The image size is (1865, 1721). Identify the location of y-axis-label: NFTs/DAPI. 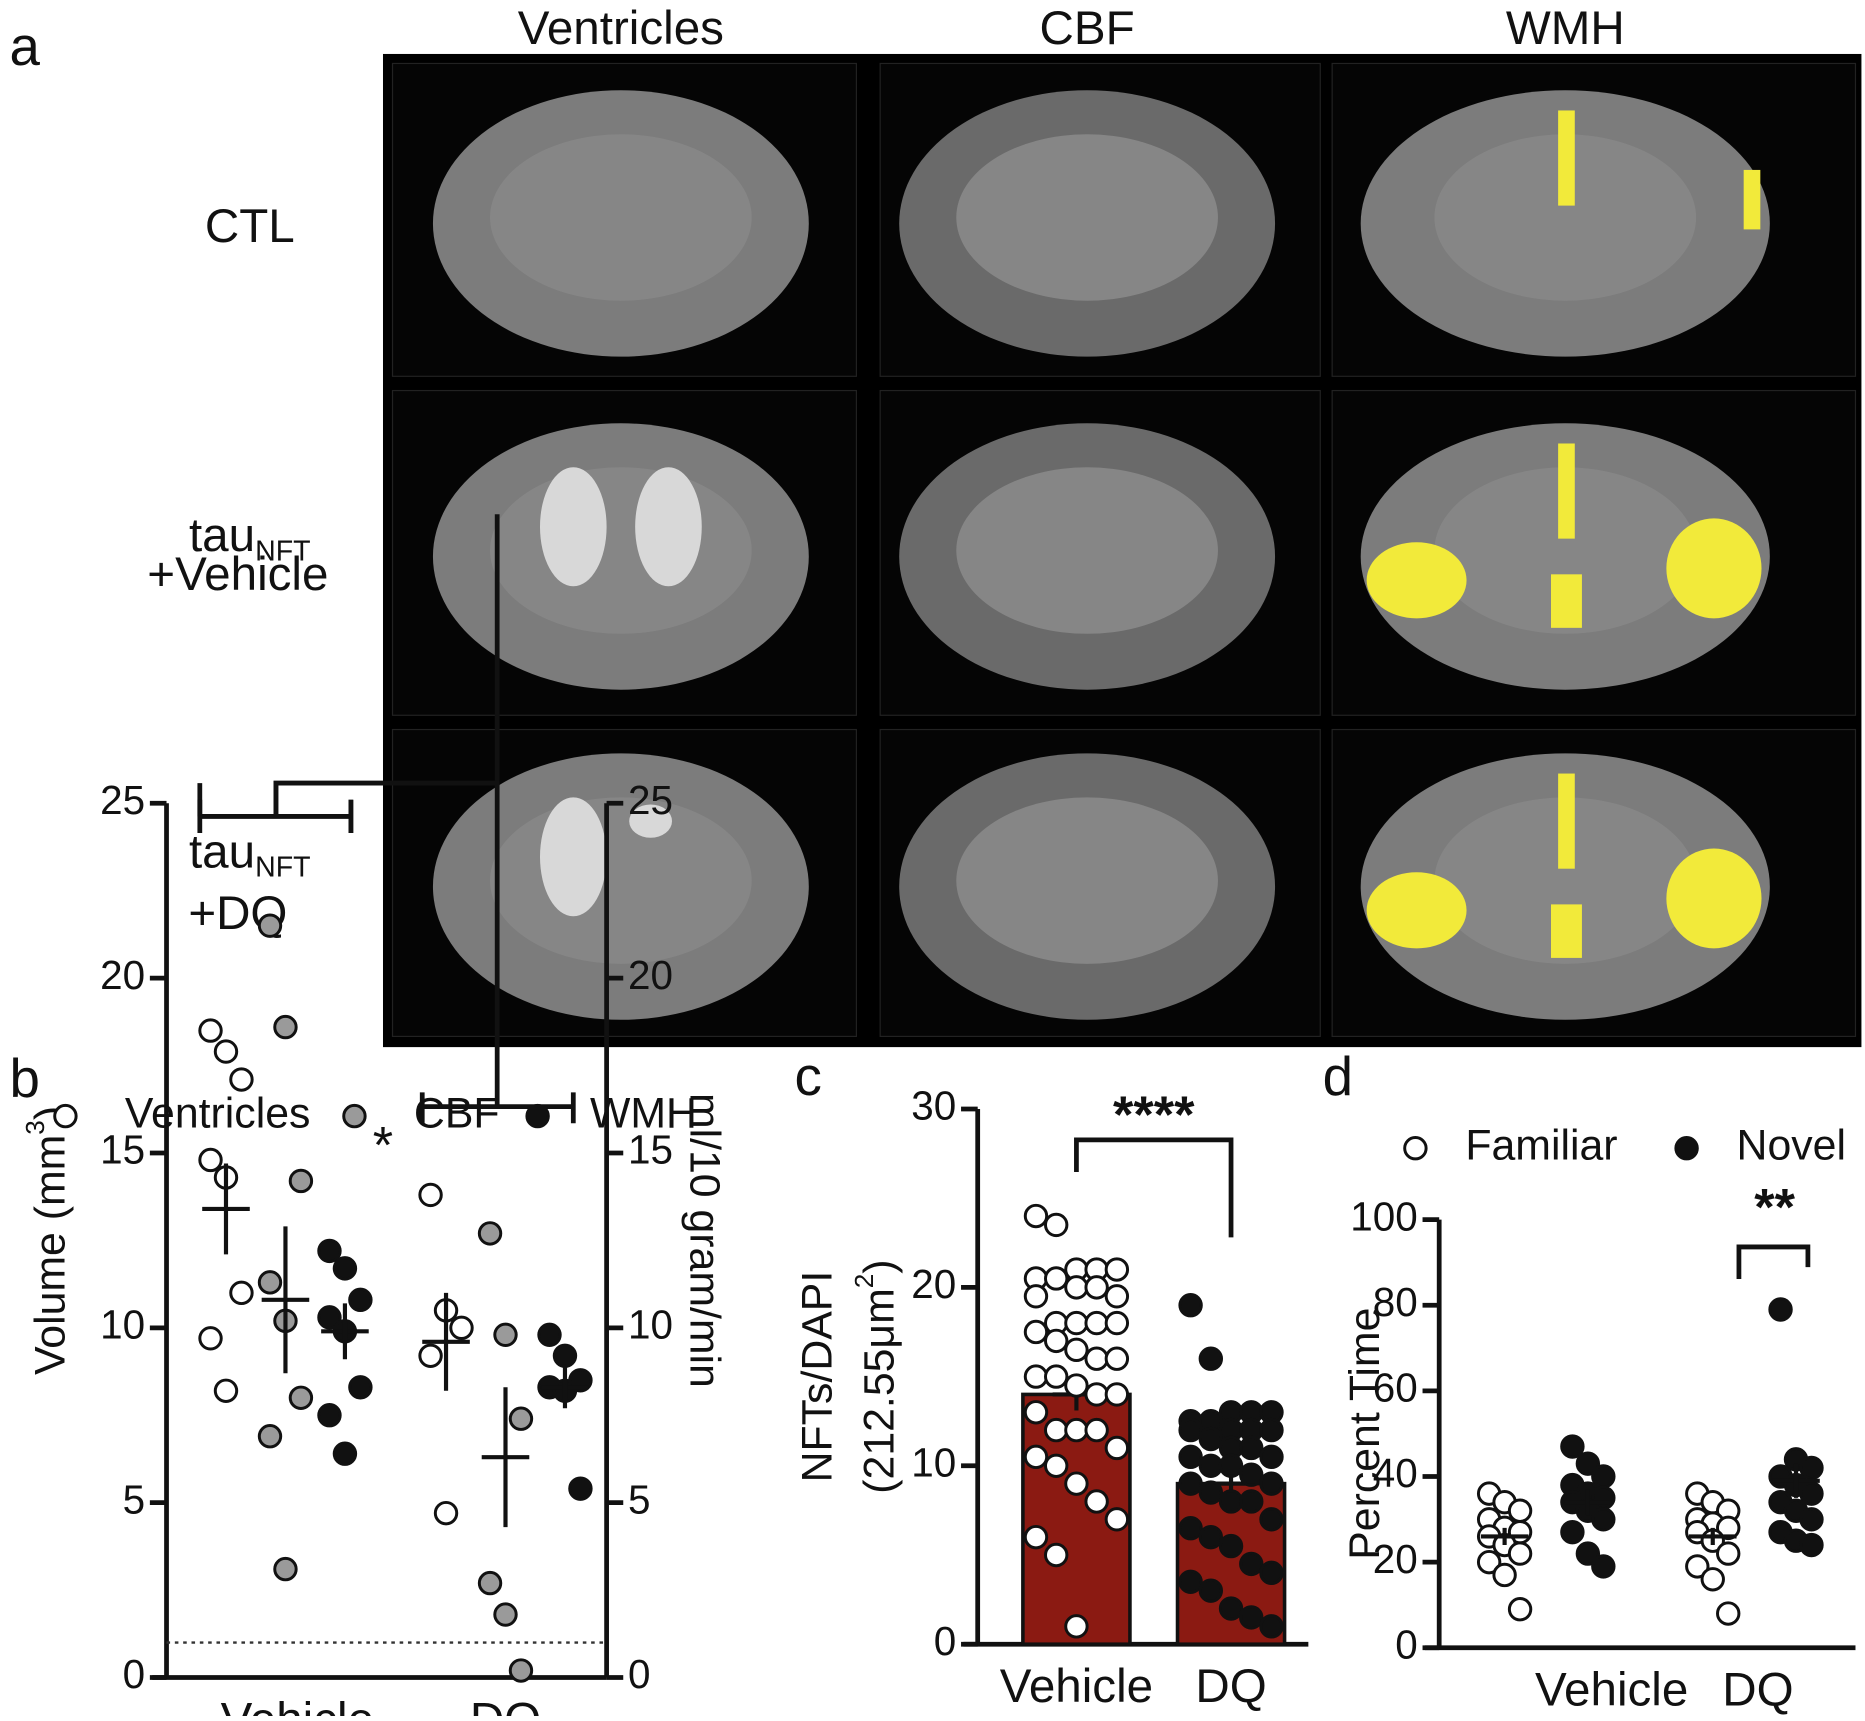
(818, 1377).